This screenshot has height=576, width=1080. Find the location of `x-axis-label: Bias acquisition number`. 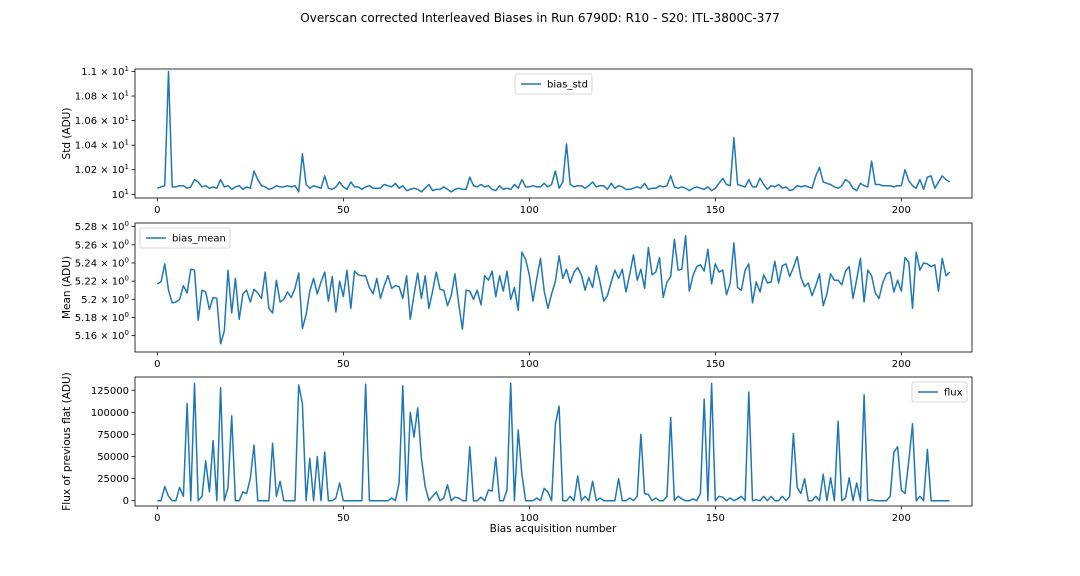

x-axis-label: Bias acquisition number is located at coordinates (553, 529).